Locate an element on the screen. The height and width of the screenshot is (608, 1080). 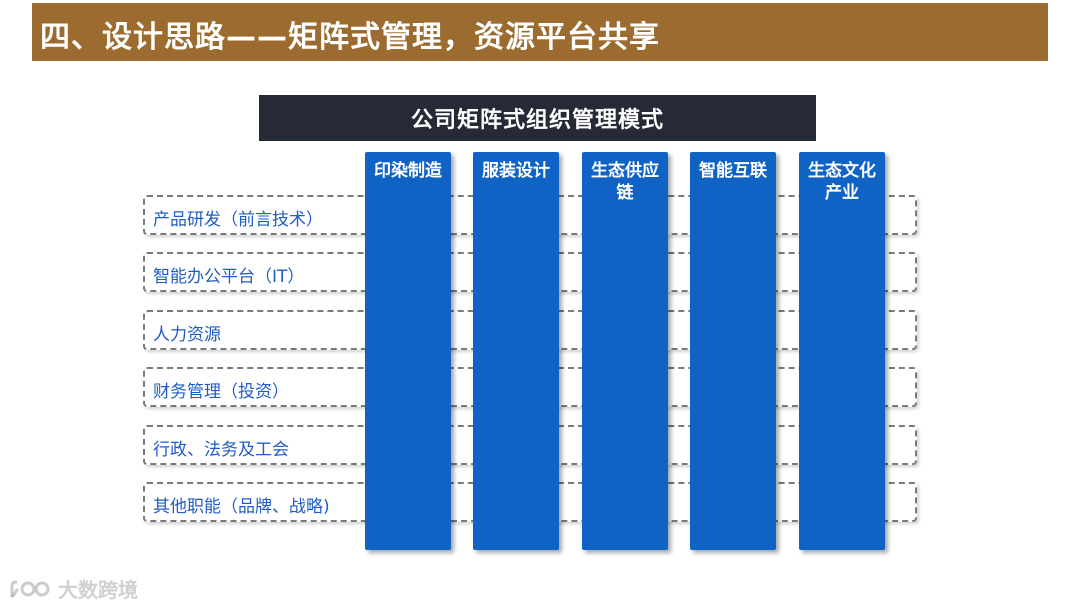
column-label: 生态供应链 is located at coordinates (625, 182).